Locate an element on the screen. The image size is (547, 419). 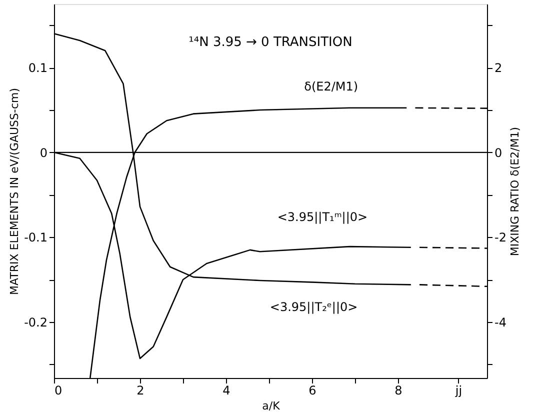
y-axis-title: MATRIX ELEMENTS IN eV/(GAUSS-cm) is located at coordinates (15, 192).